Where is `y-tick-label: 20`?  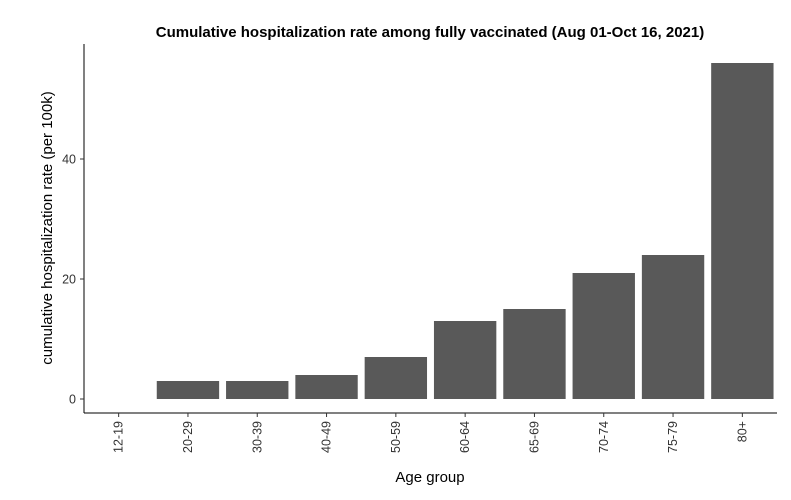 y-tick-label: 20 is located at coordinates (69, 280).